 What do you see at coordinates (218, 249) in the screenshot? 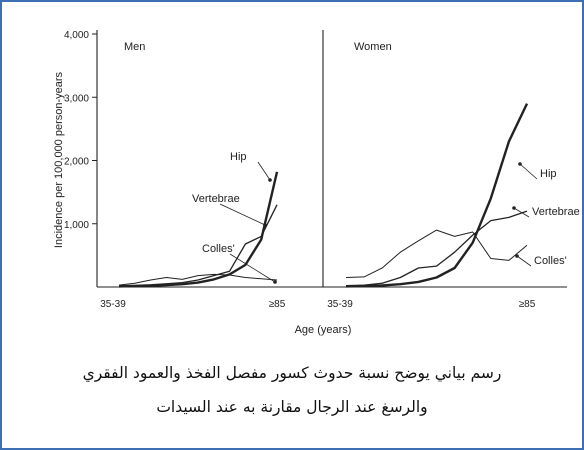
I see `series-label-0-colles: Colles'` at bounding box center [218, 249].